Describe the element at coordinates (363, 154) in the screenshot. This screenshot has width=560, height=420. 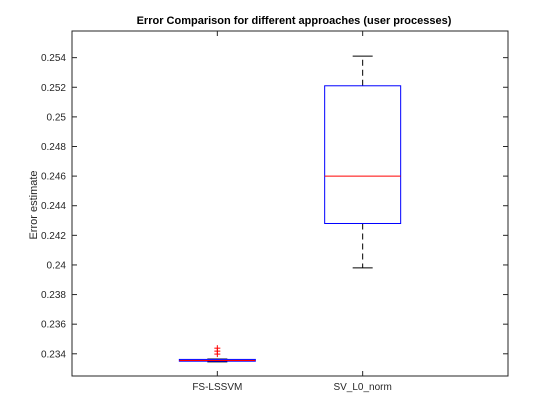
I see `box-iqr` at that location.